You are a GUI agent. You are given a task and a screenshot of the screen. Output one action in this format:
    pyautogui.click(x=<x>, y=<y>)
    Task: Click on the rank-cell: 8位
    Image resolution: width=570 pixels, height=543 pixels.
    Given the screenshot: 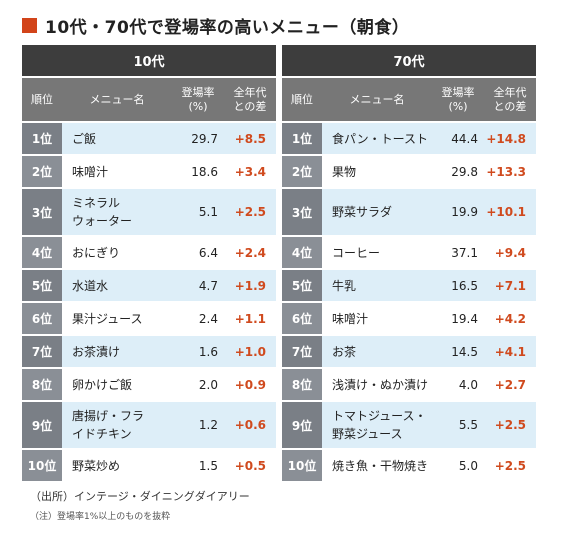 What is the action you would take?
    pyautogui.click(x=42, y=384)
    